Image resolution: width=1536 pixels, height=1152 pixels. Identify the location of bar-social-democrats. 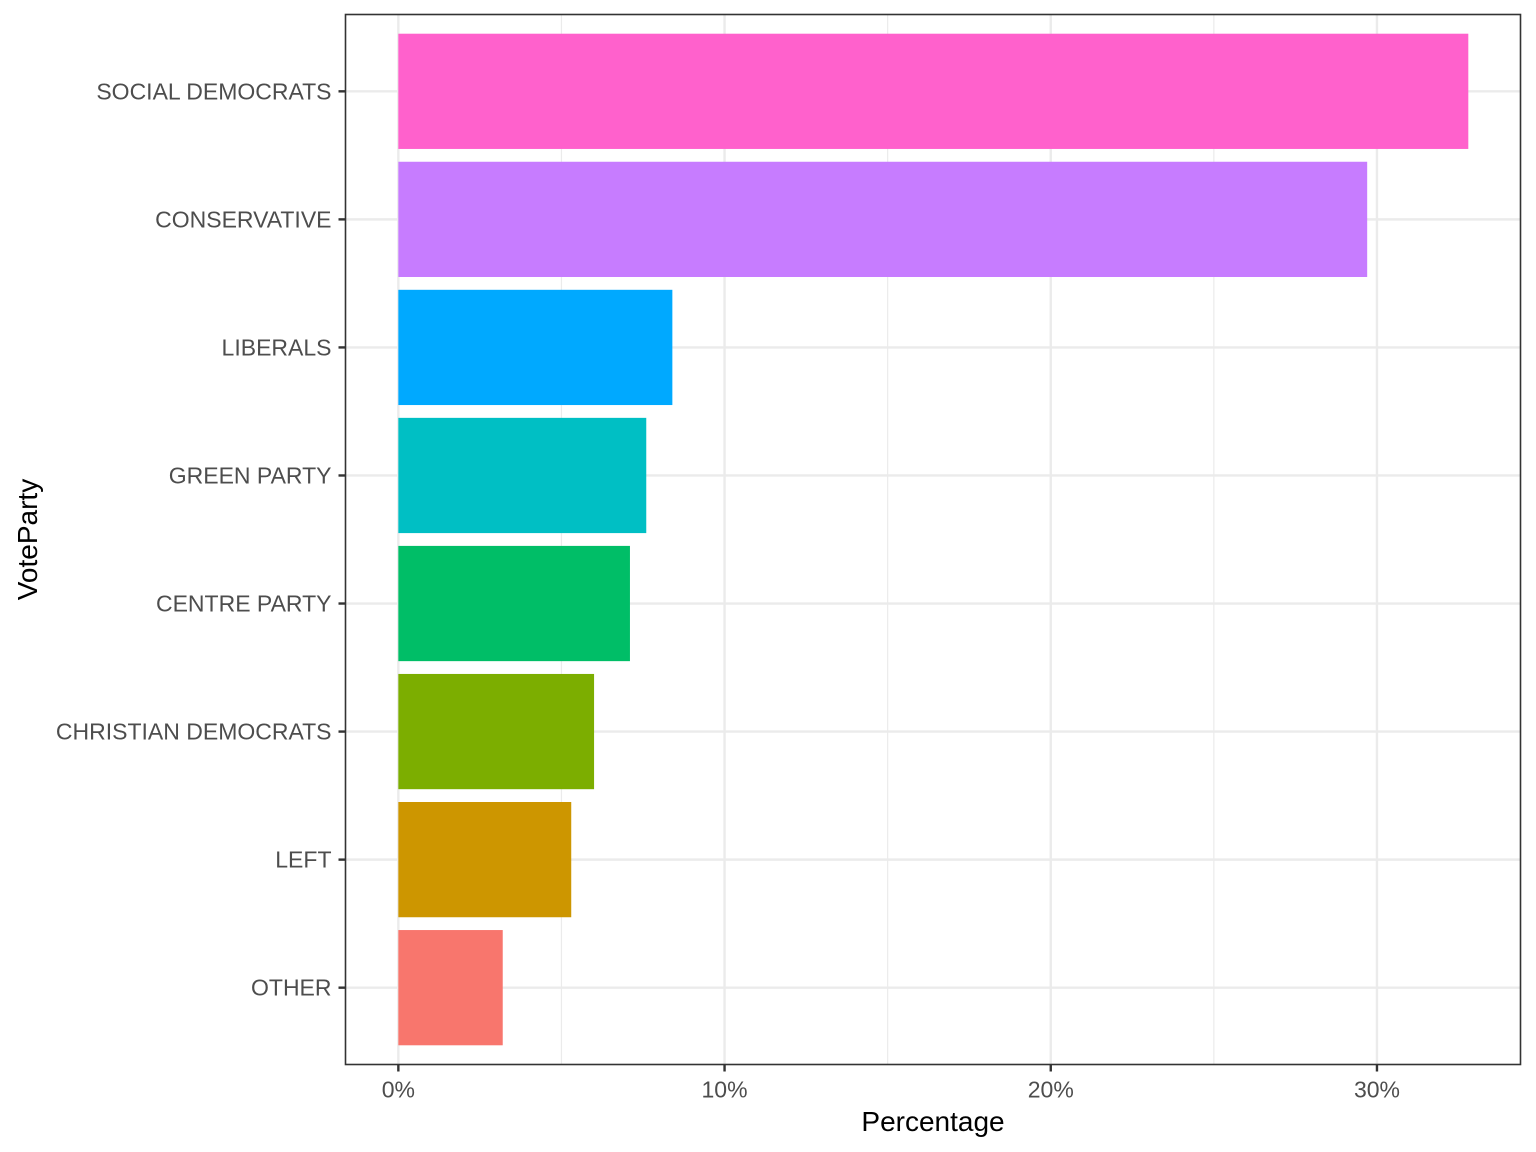
(933, 91).